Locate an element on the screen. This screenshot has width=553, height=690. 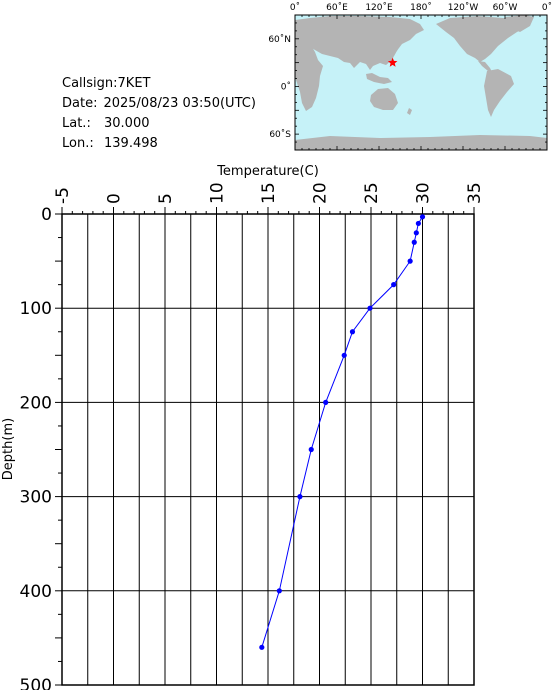
map-lat-label: 60˚S is located at coordinates (280, 134).